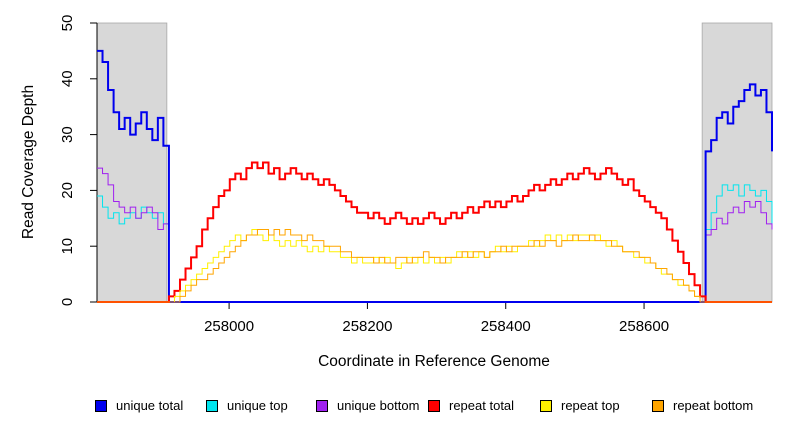 This screenshot has width=792, height=432. What do you see at coordinates (67, 302) in the screenshot?
I see `y-tick-label: 0` at bounding box center [67, 302].